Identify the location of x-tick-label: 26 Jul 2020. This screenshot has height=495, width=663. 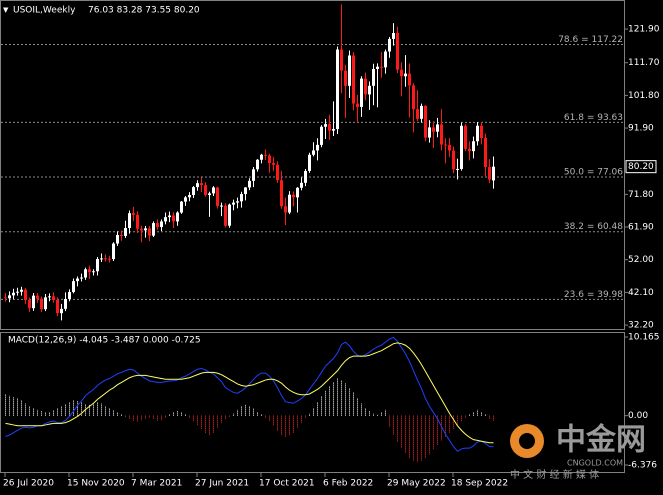
(28, 484).